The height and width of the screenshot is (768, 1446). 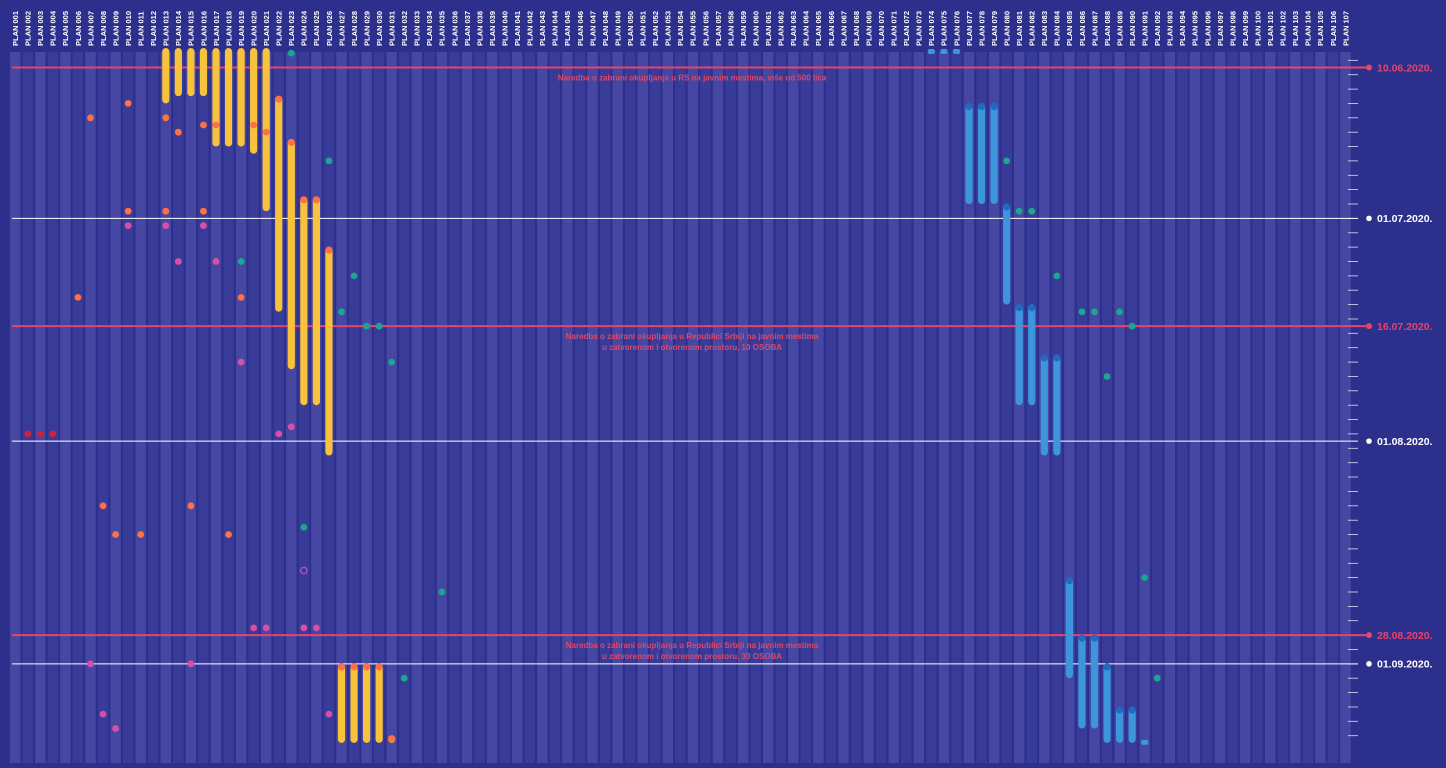 I want to click on plan-label: PLAN 098, so click(x=1232, y=28).